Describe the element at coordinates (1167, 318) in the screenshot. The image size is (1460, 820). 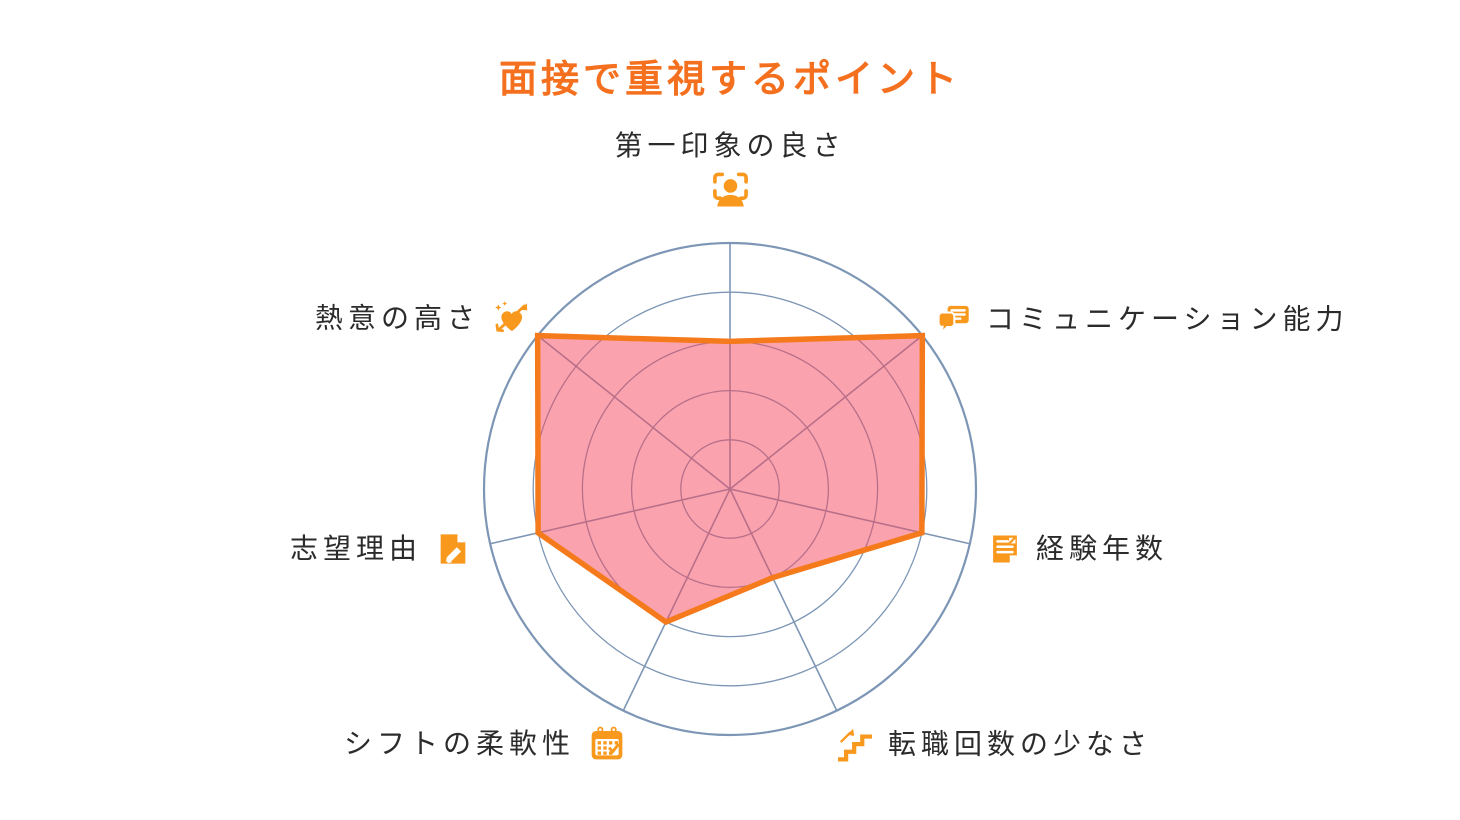
I see `axis-label-text: コミュニケーション能力` at that location.